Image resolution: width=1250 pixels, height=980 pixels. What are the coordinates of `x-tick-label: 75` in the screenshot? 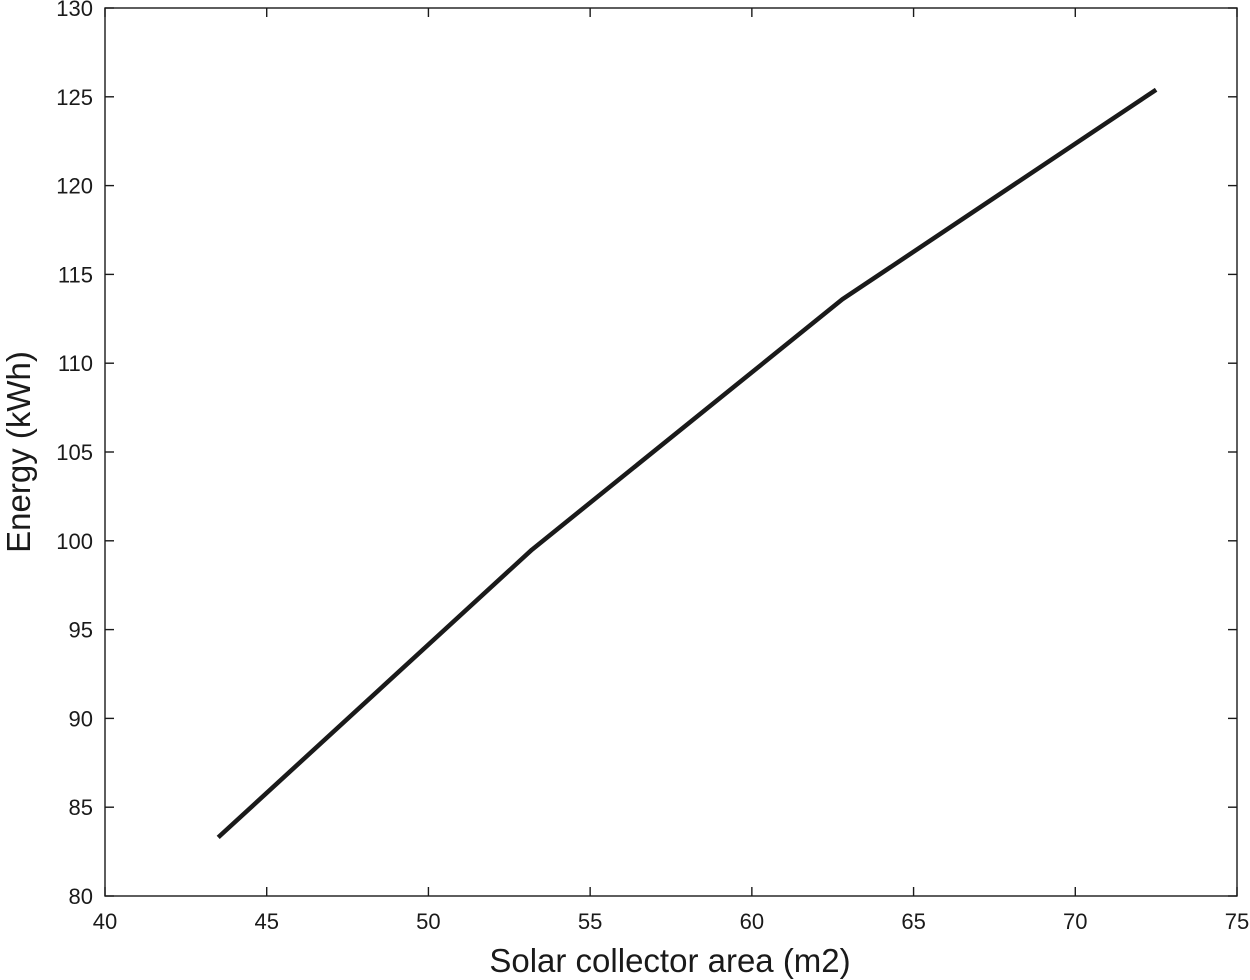 It's located at (1237, 921).